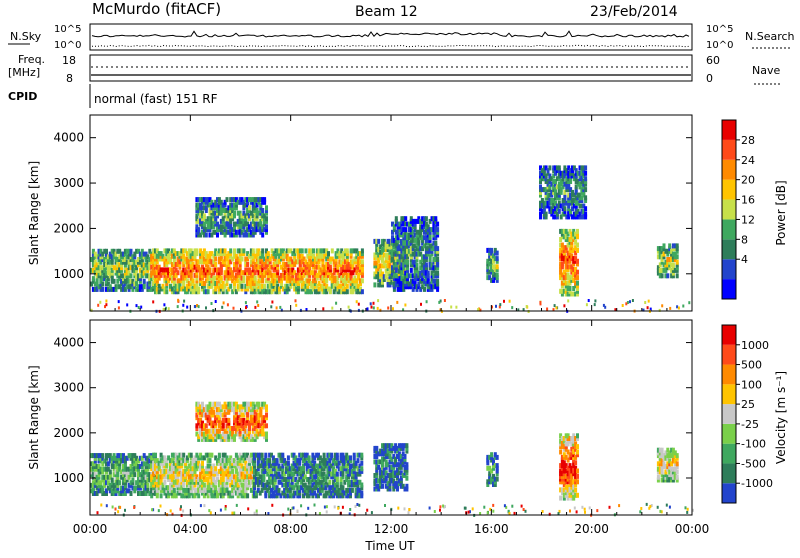  Describe the element at coordinates (766, 70) in the screenshot. I see `nave-label: Nave` at that location.